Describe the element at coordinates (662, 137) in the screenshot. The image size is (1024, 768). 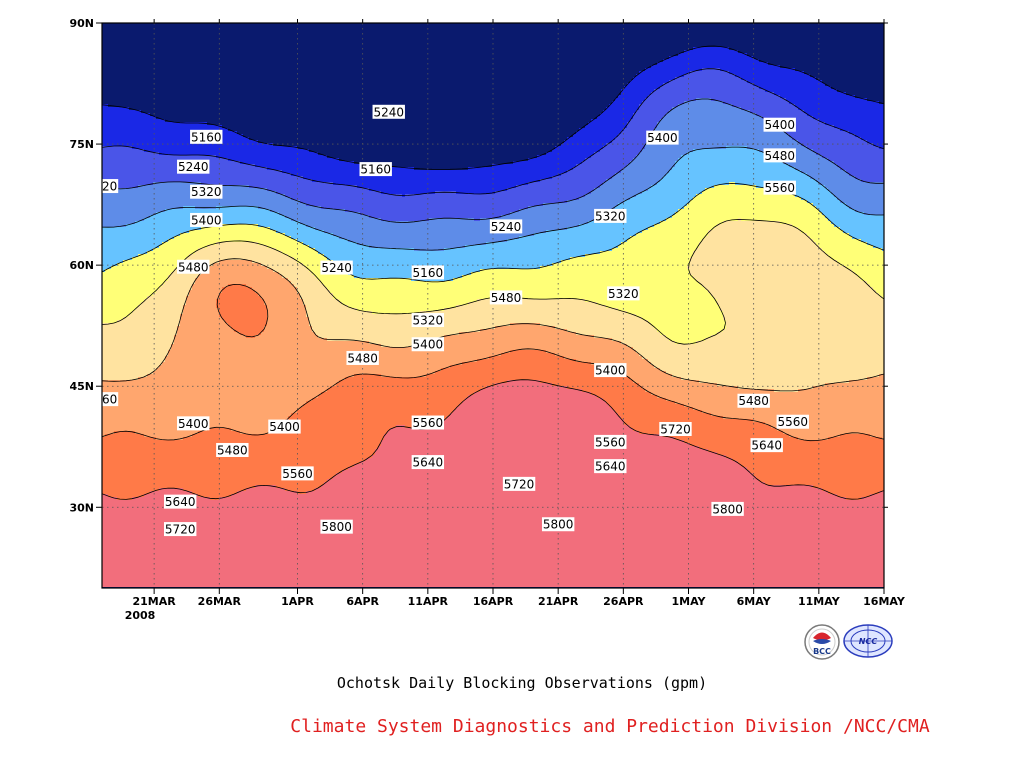
I see `contour-label: 5400` at that location.